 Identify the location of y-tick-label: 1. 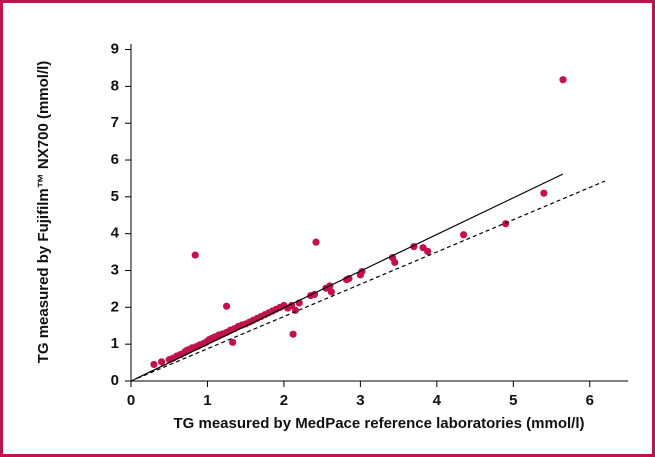
(115, 343).